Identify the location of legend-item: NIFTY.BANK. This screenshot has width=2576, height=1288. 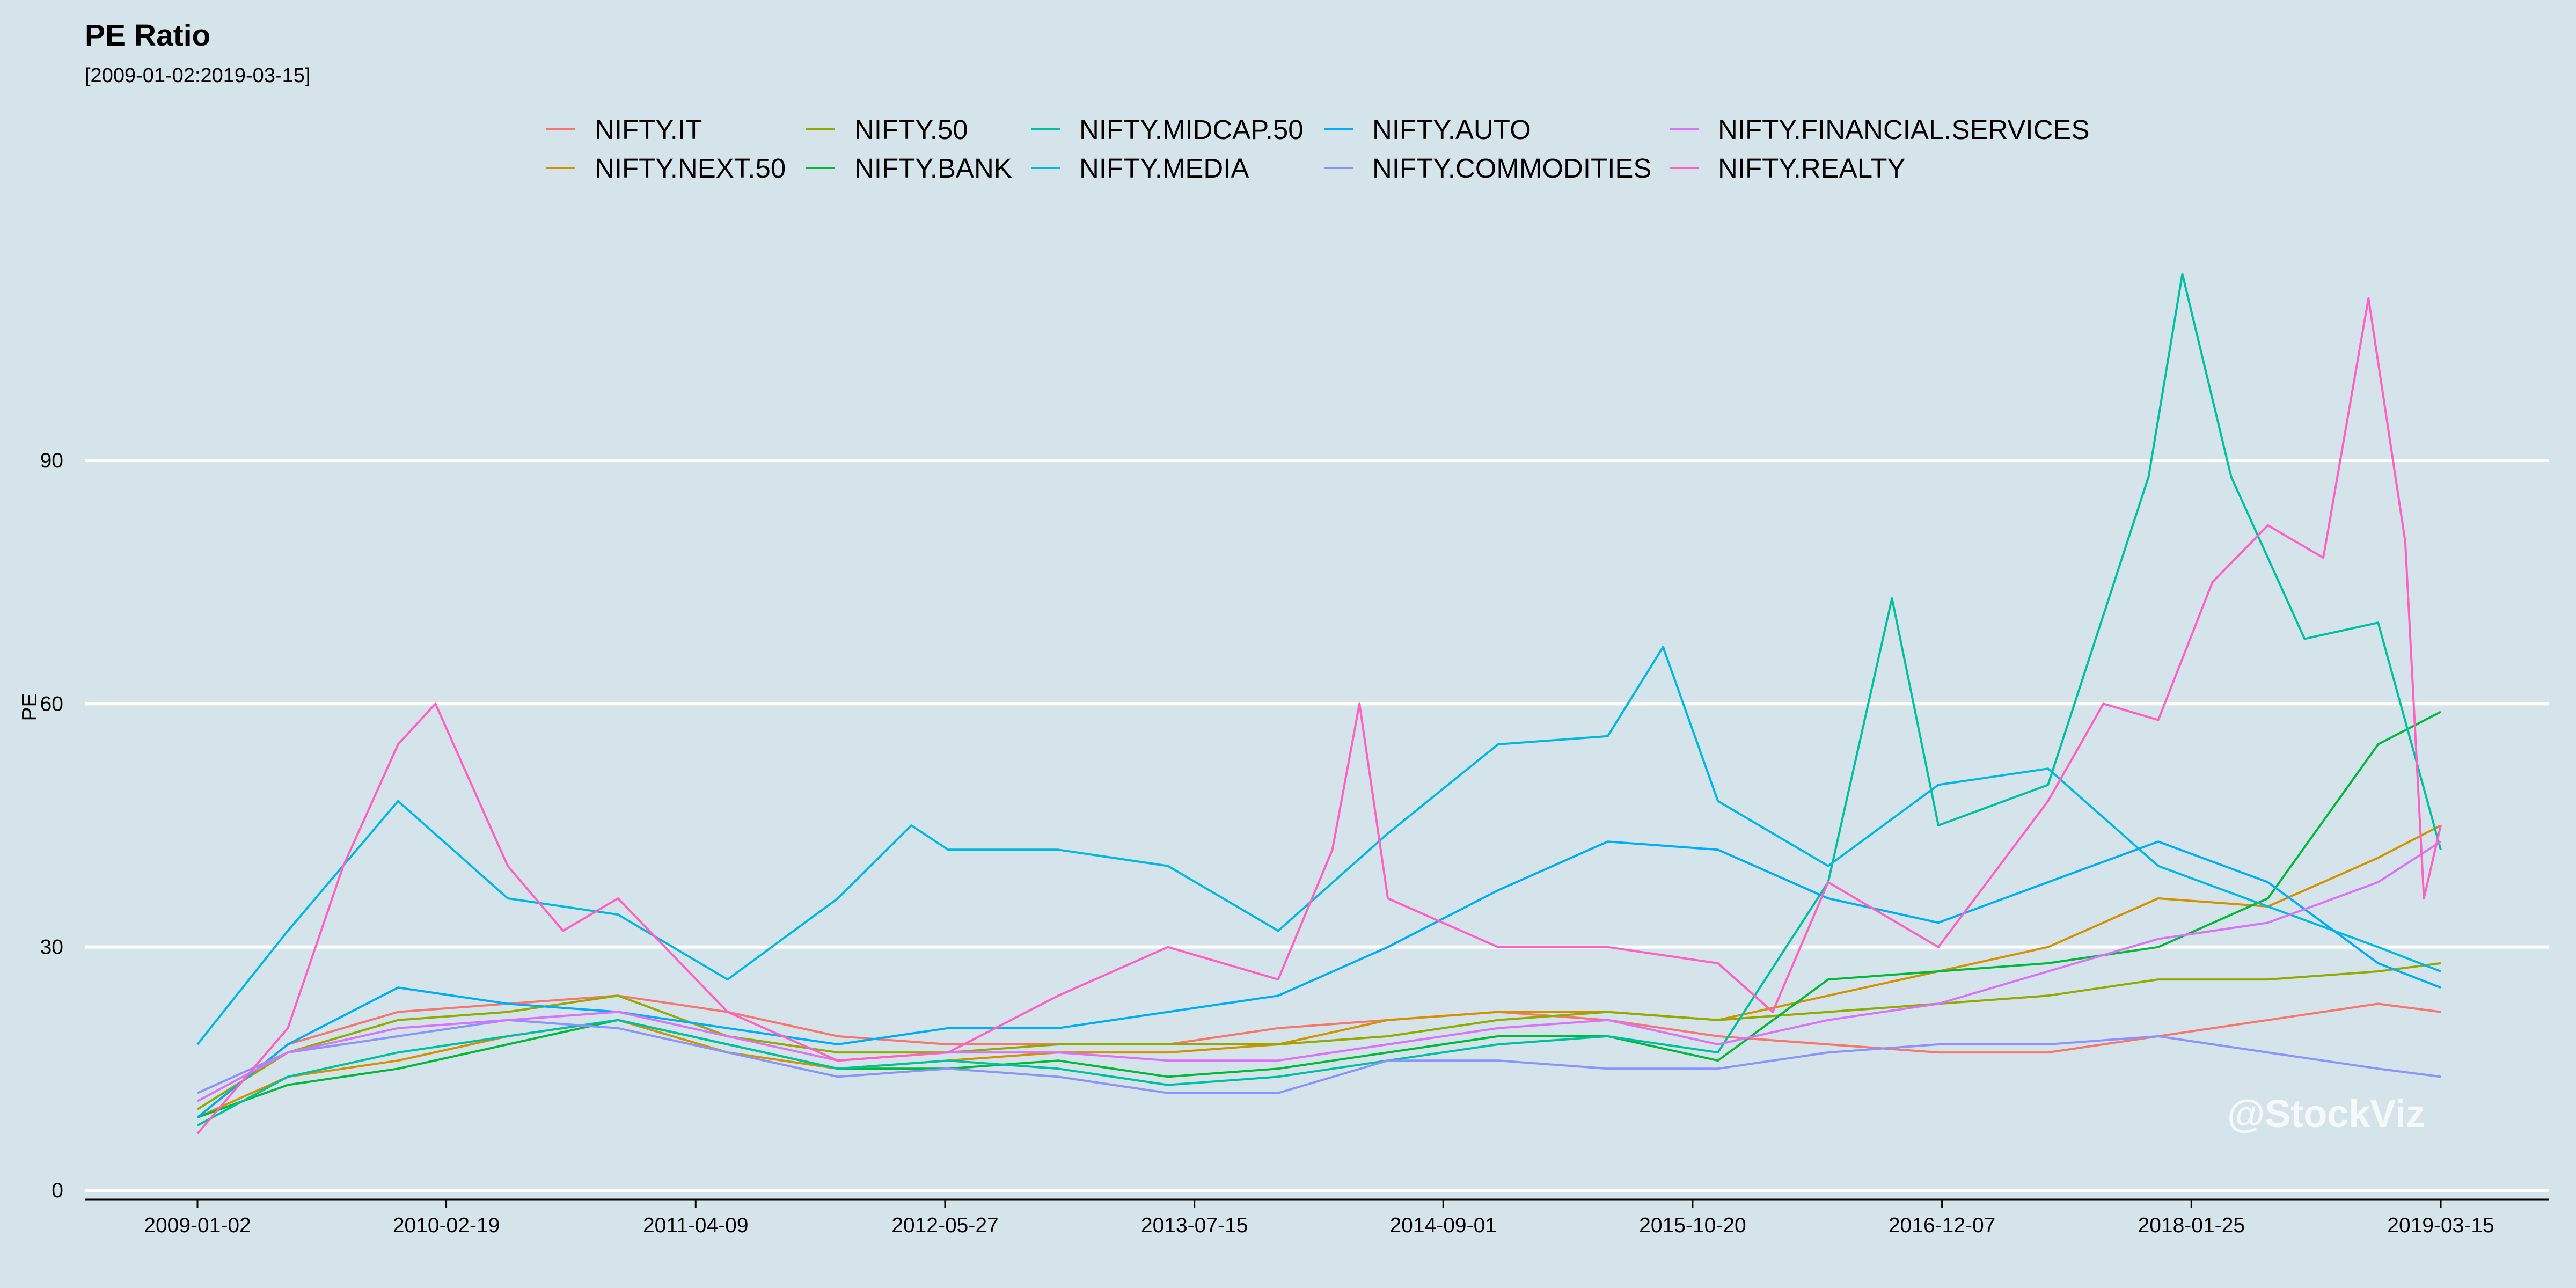
(918, 168).